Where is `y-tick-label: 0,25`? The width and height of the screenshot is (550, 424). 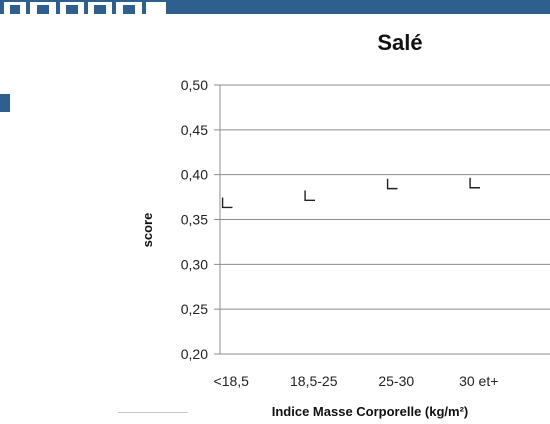 y-tick-label: 0,25 is located at coordinates (194, 309).